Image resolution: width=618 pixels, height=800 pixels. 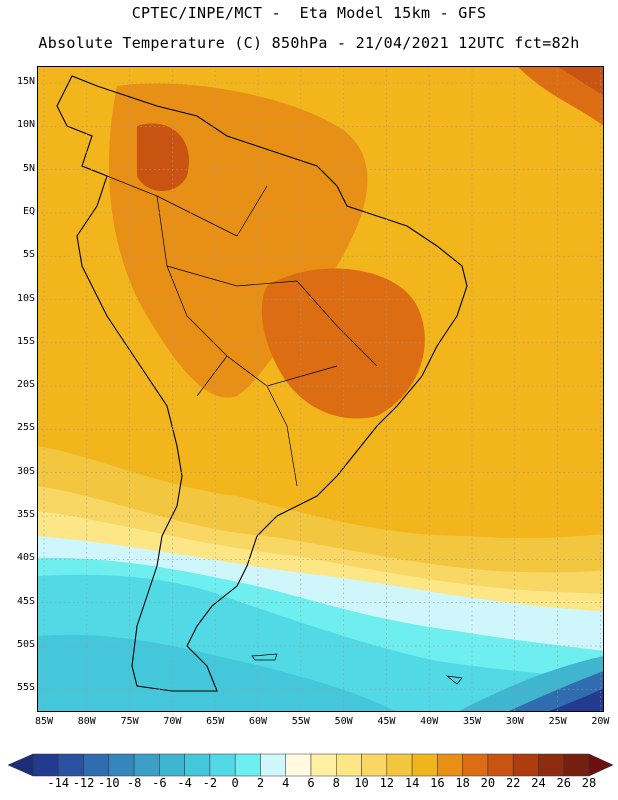 What do you see at coordinates (600, 721) in the screenshot?
I see `lon-label: 20W` at bounding box center [600, 721].